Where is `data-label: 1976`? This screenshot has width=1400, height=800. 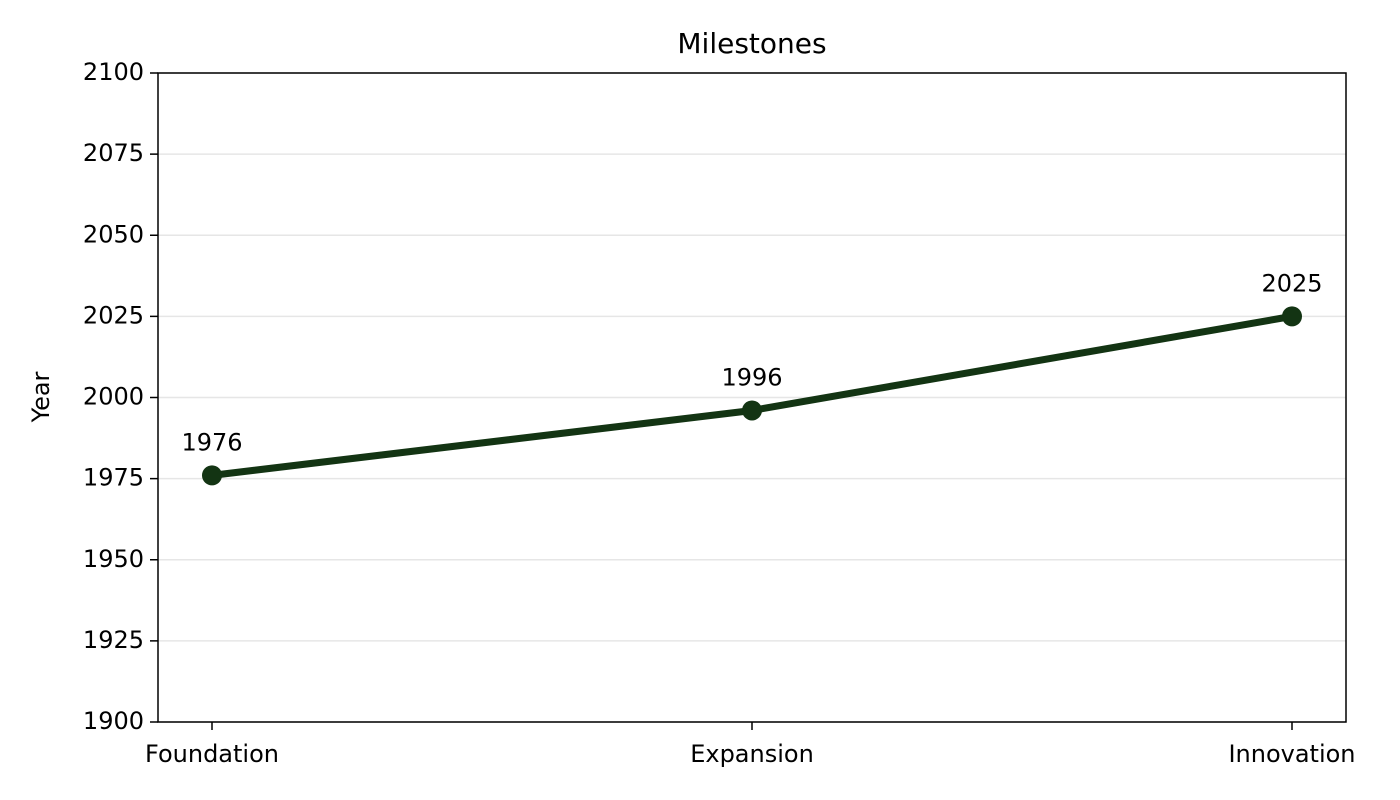 data-label: 1976 is located at coordinates (211, 442).